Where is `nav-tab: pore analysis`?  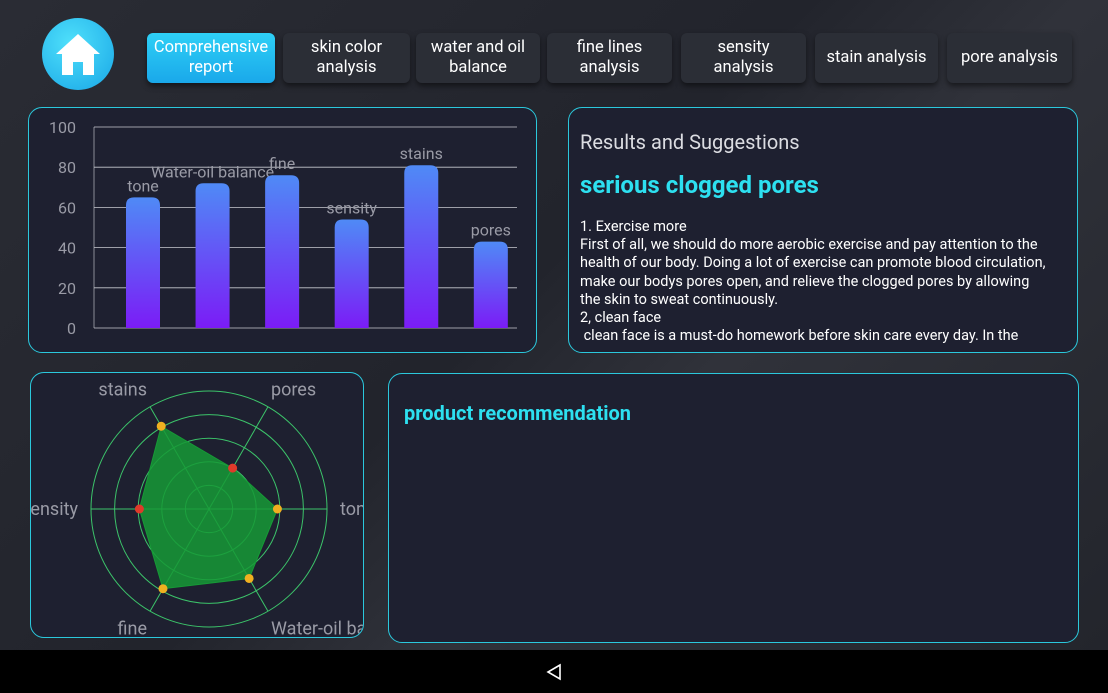 nav-tab: pore analysis is located at coordinates (1009, 58).